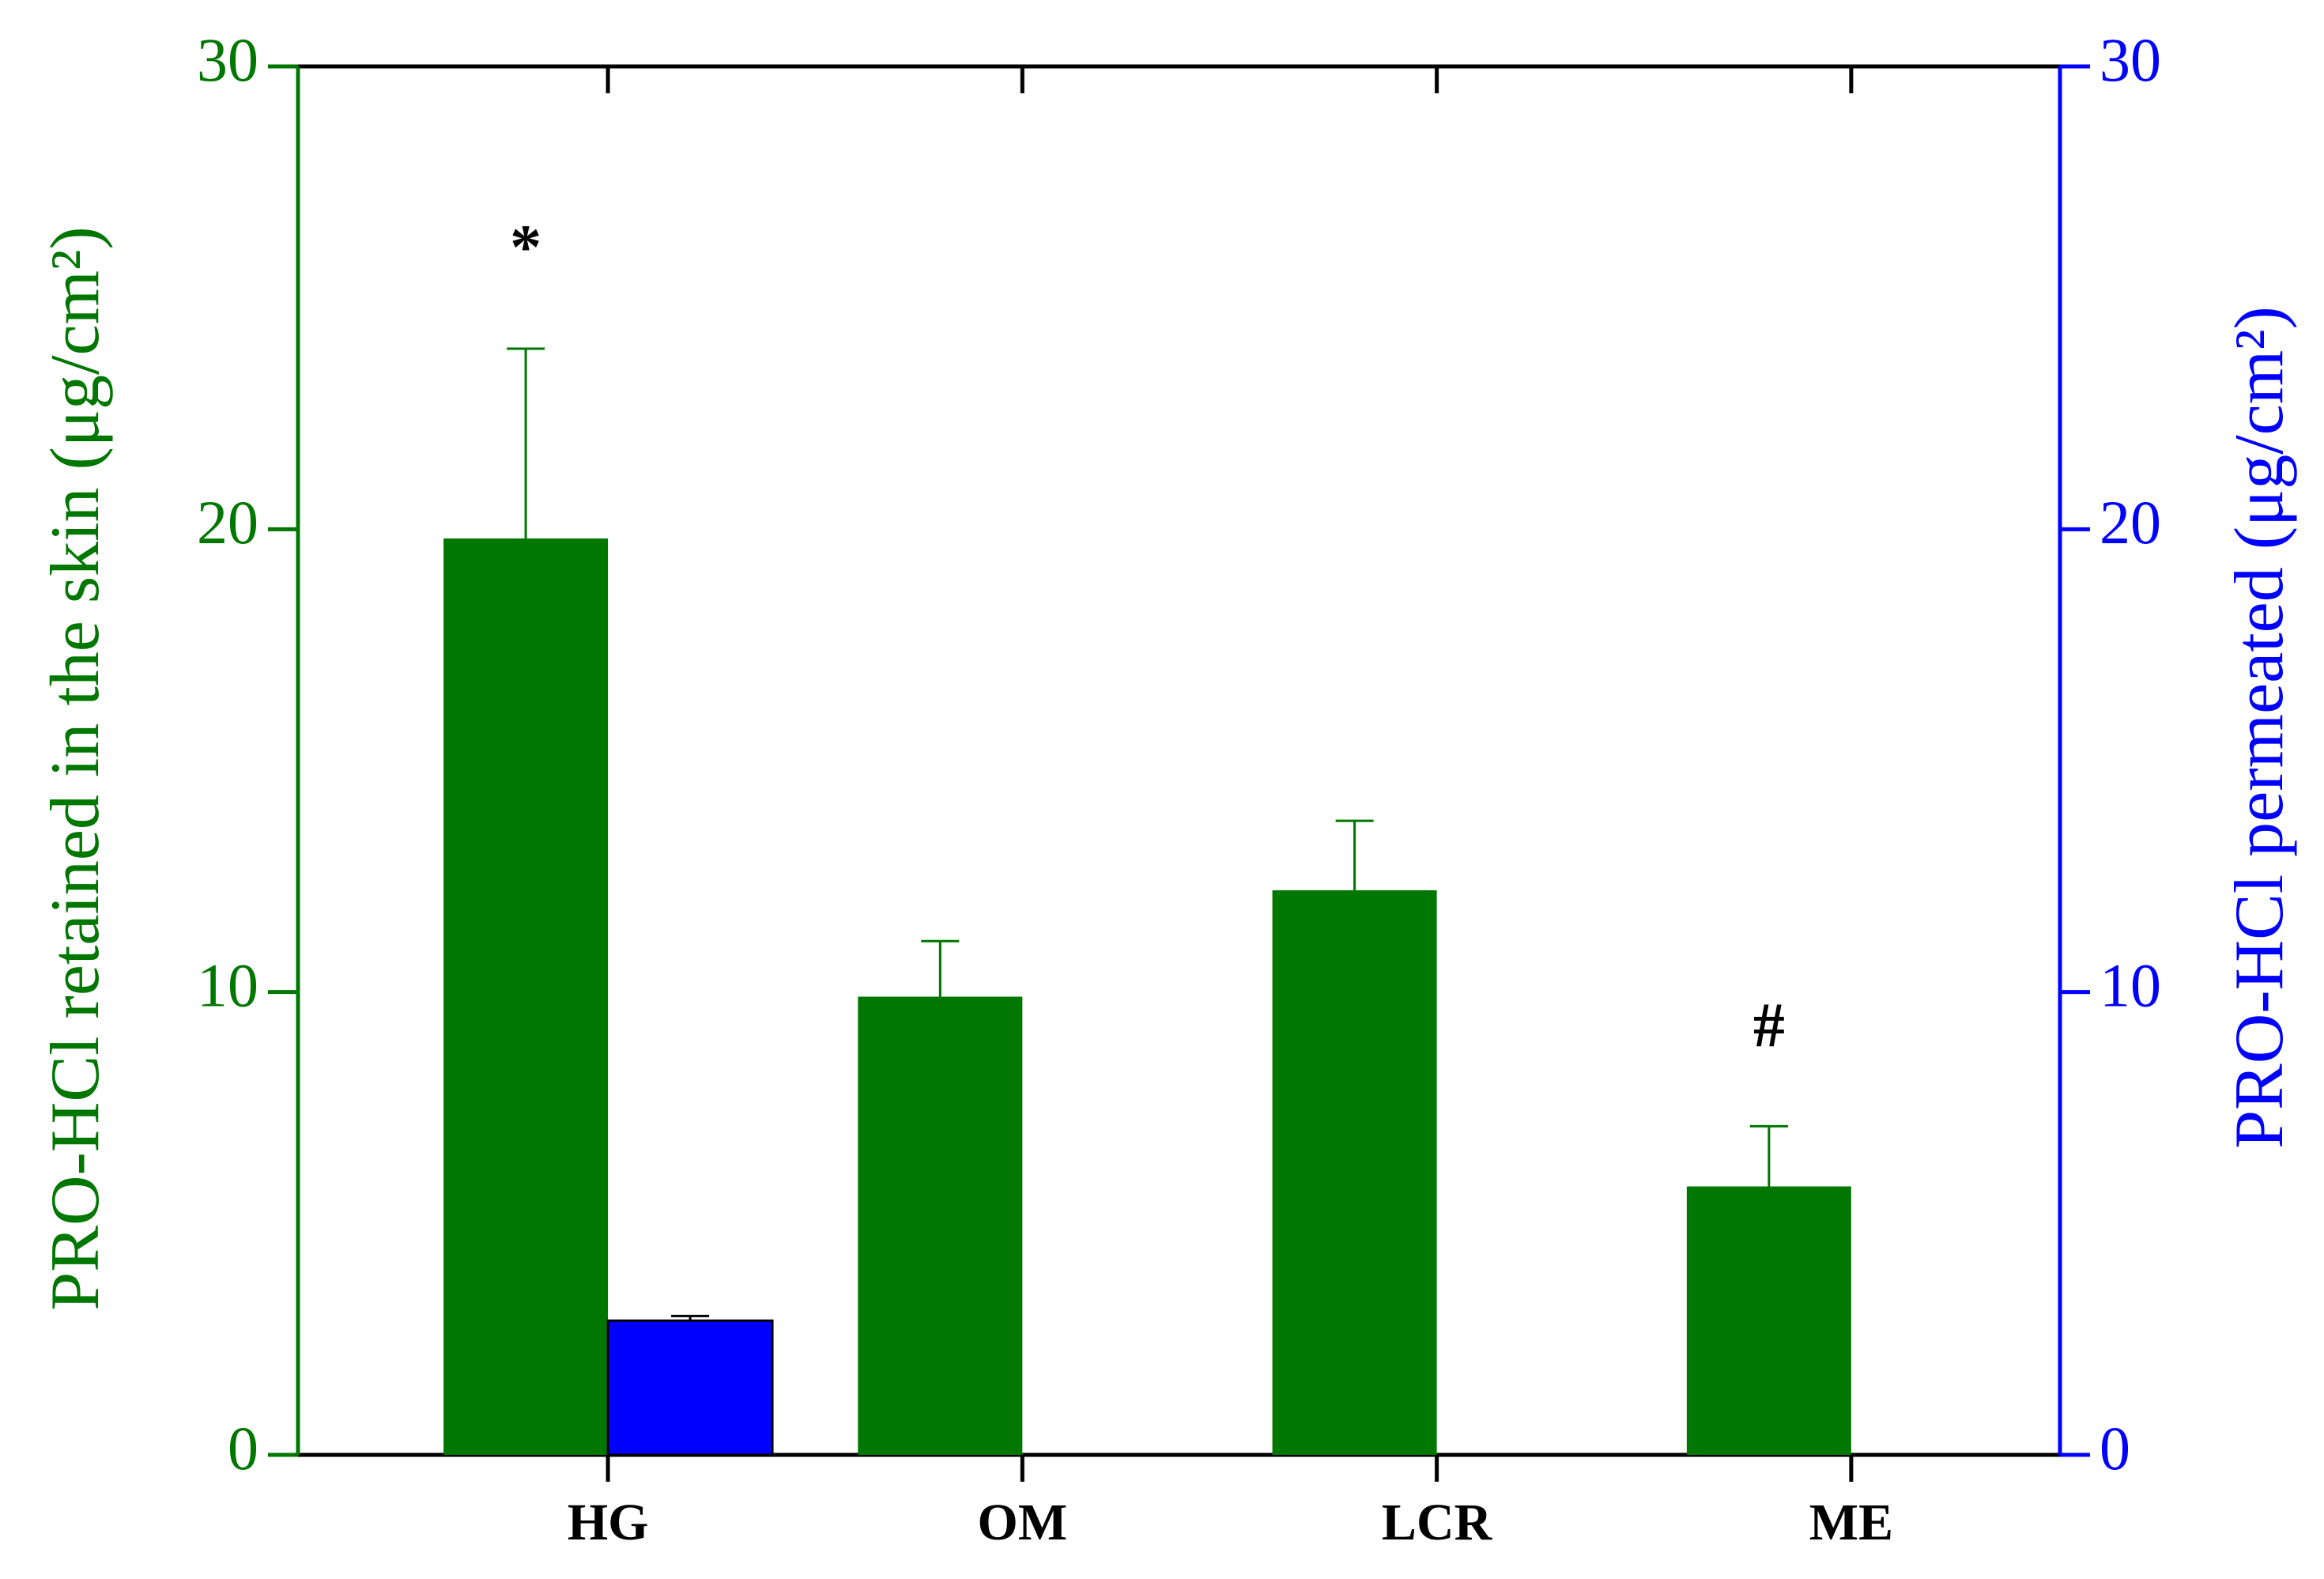 Image resolution: width=2324 pixels, height=1579 pixels. Describe the element at coordinates (608, 1522) in the screenshot. I see `x-tick-label: HG` at that location.